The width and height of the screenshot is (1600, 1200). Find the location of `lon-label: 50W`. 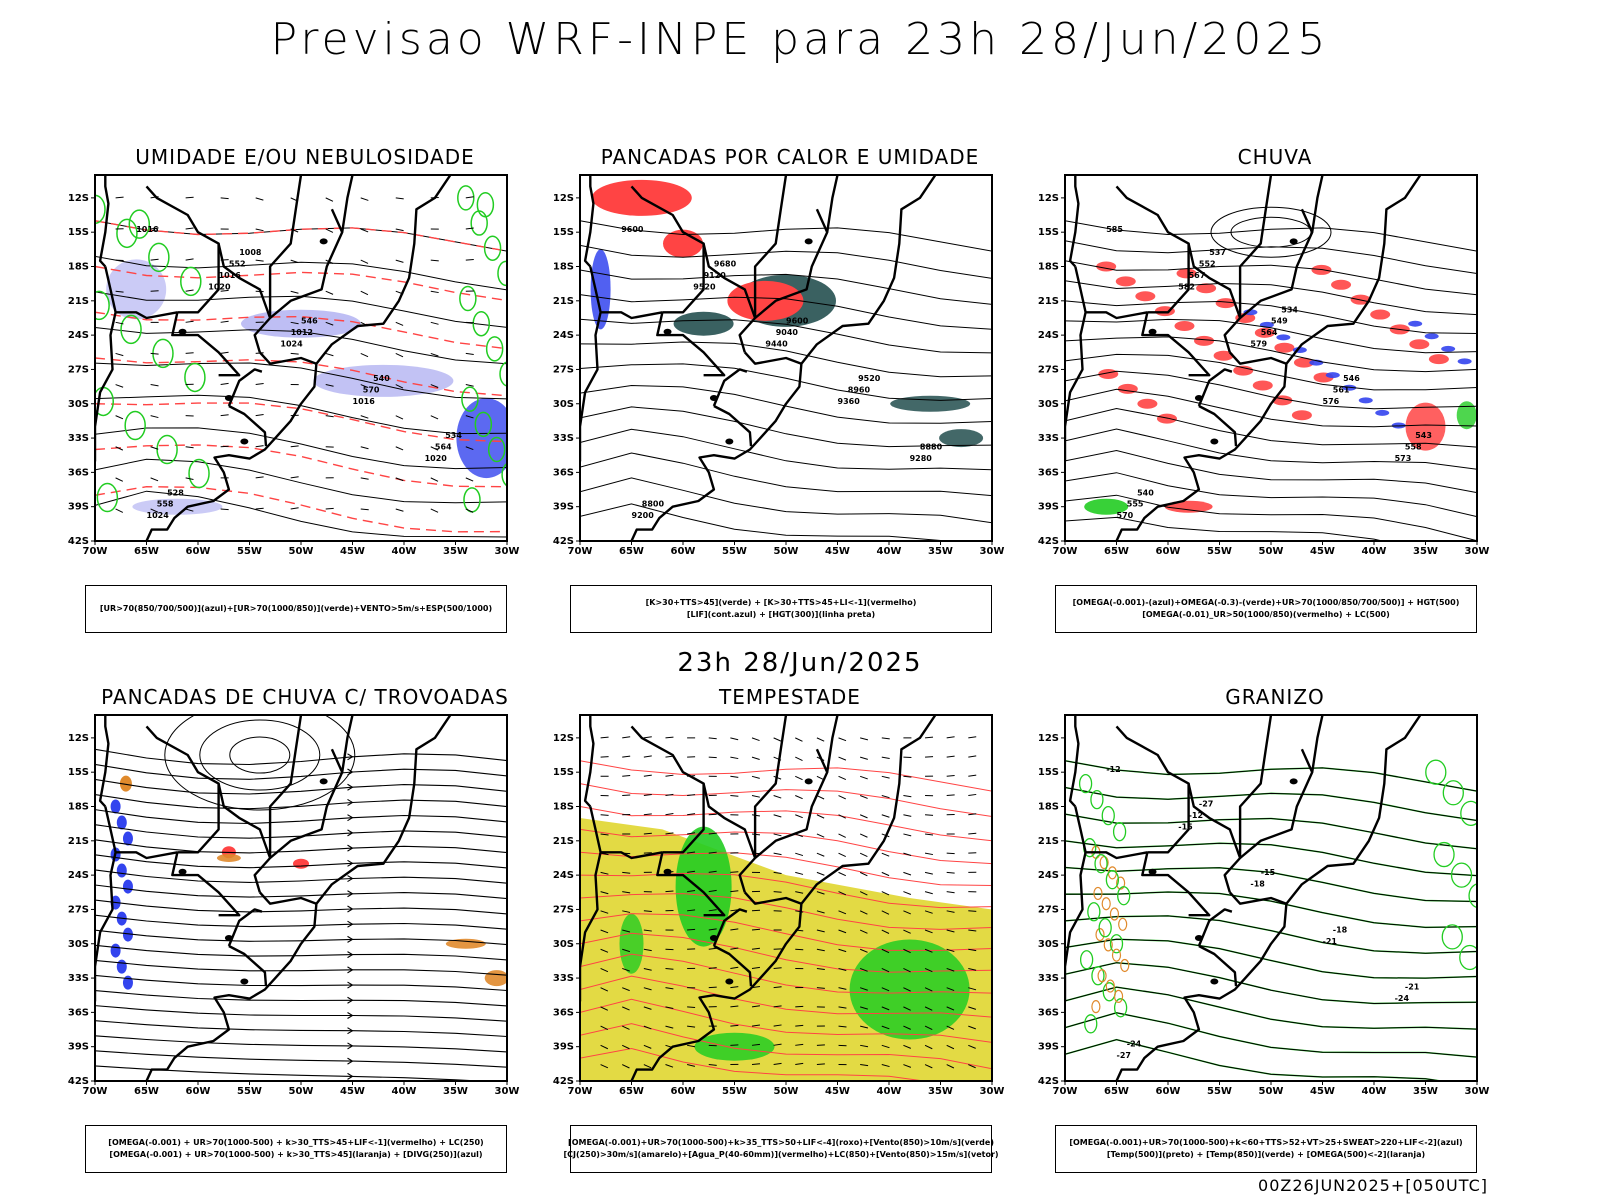

lon-label: 50W is located at coordinates (1271, 1091).